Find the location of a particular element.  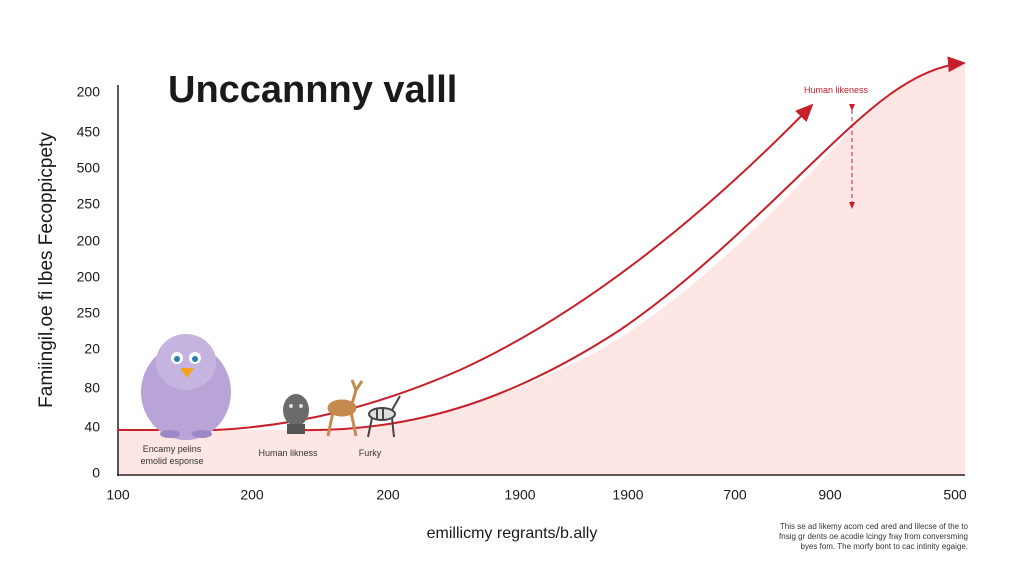

chart-title: Unccannny valll is located at coordinates (312, 90).